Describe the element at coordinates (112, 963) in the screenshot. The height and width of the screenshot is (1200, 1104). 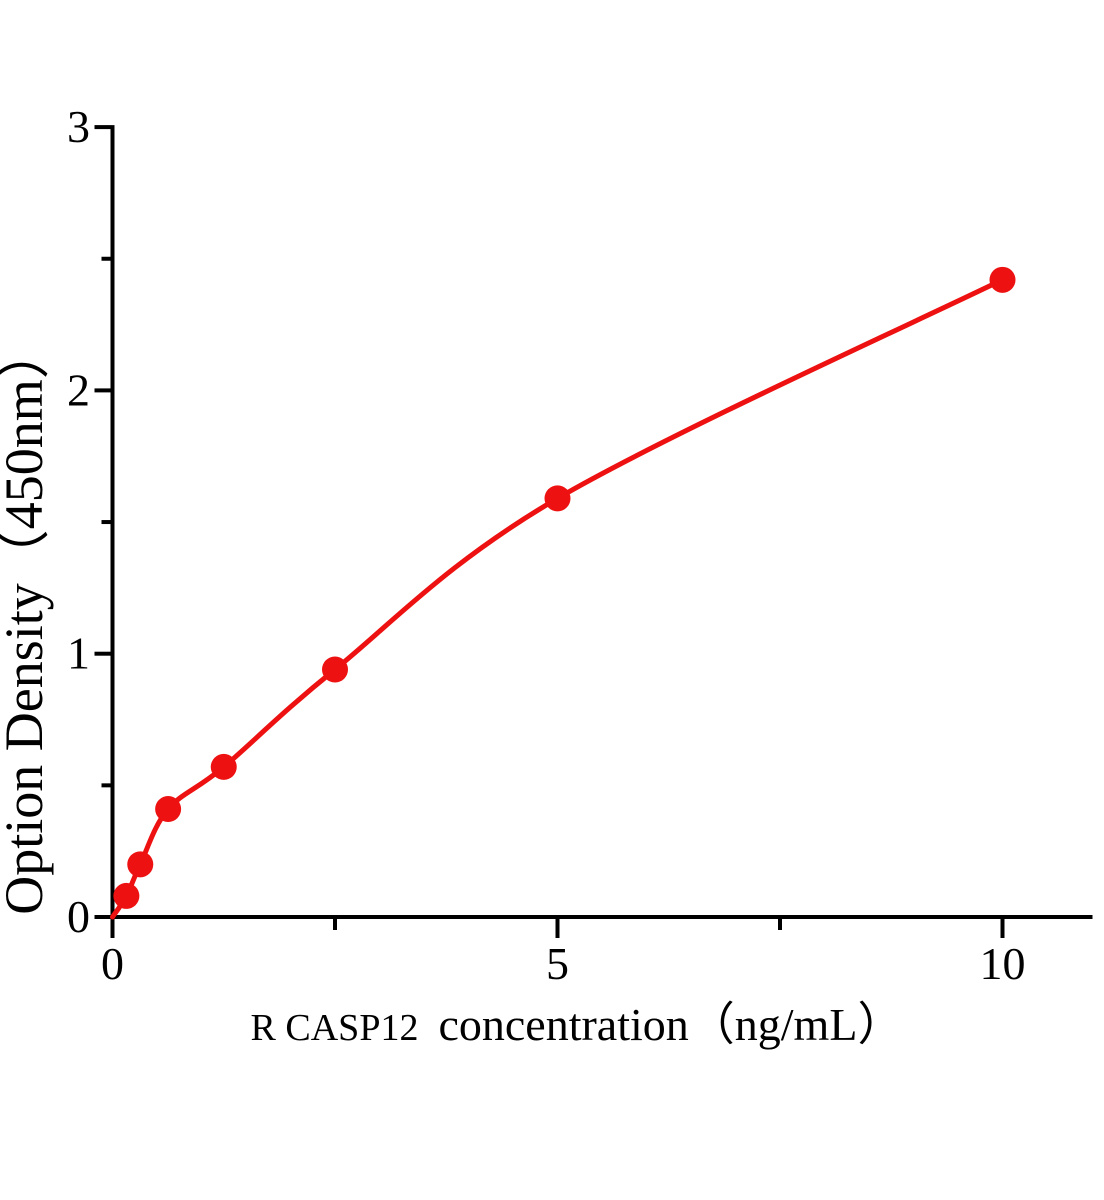
I see `x-tick-label: 0` at that location.